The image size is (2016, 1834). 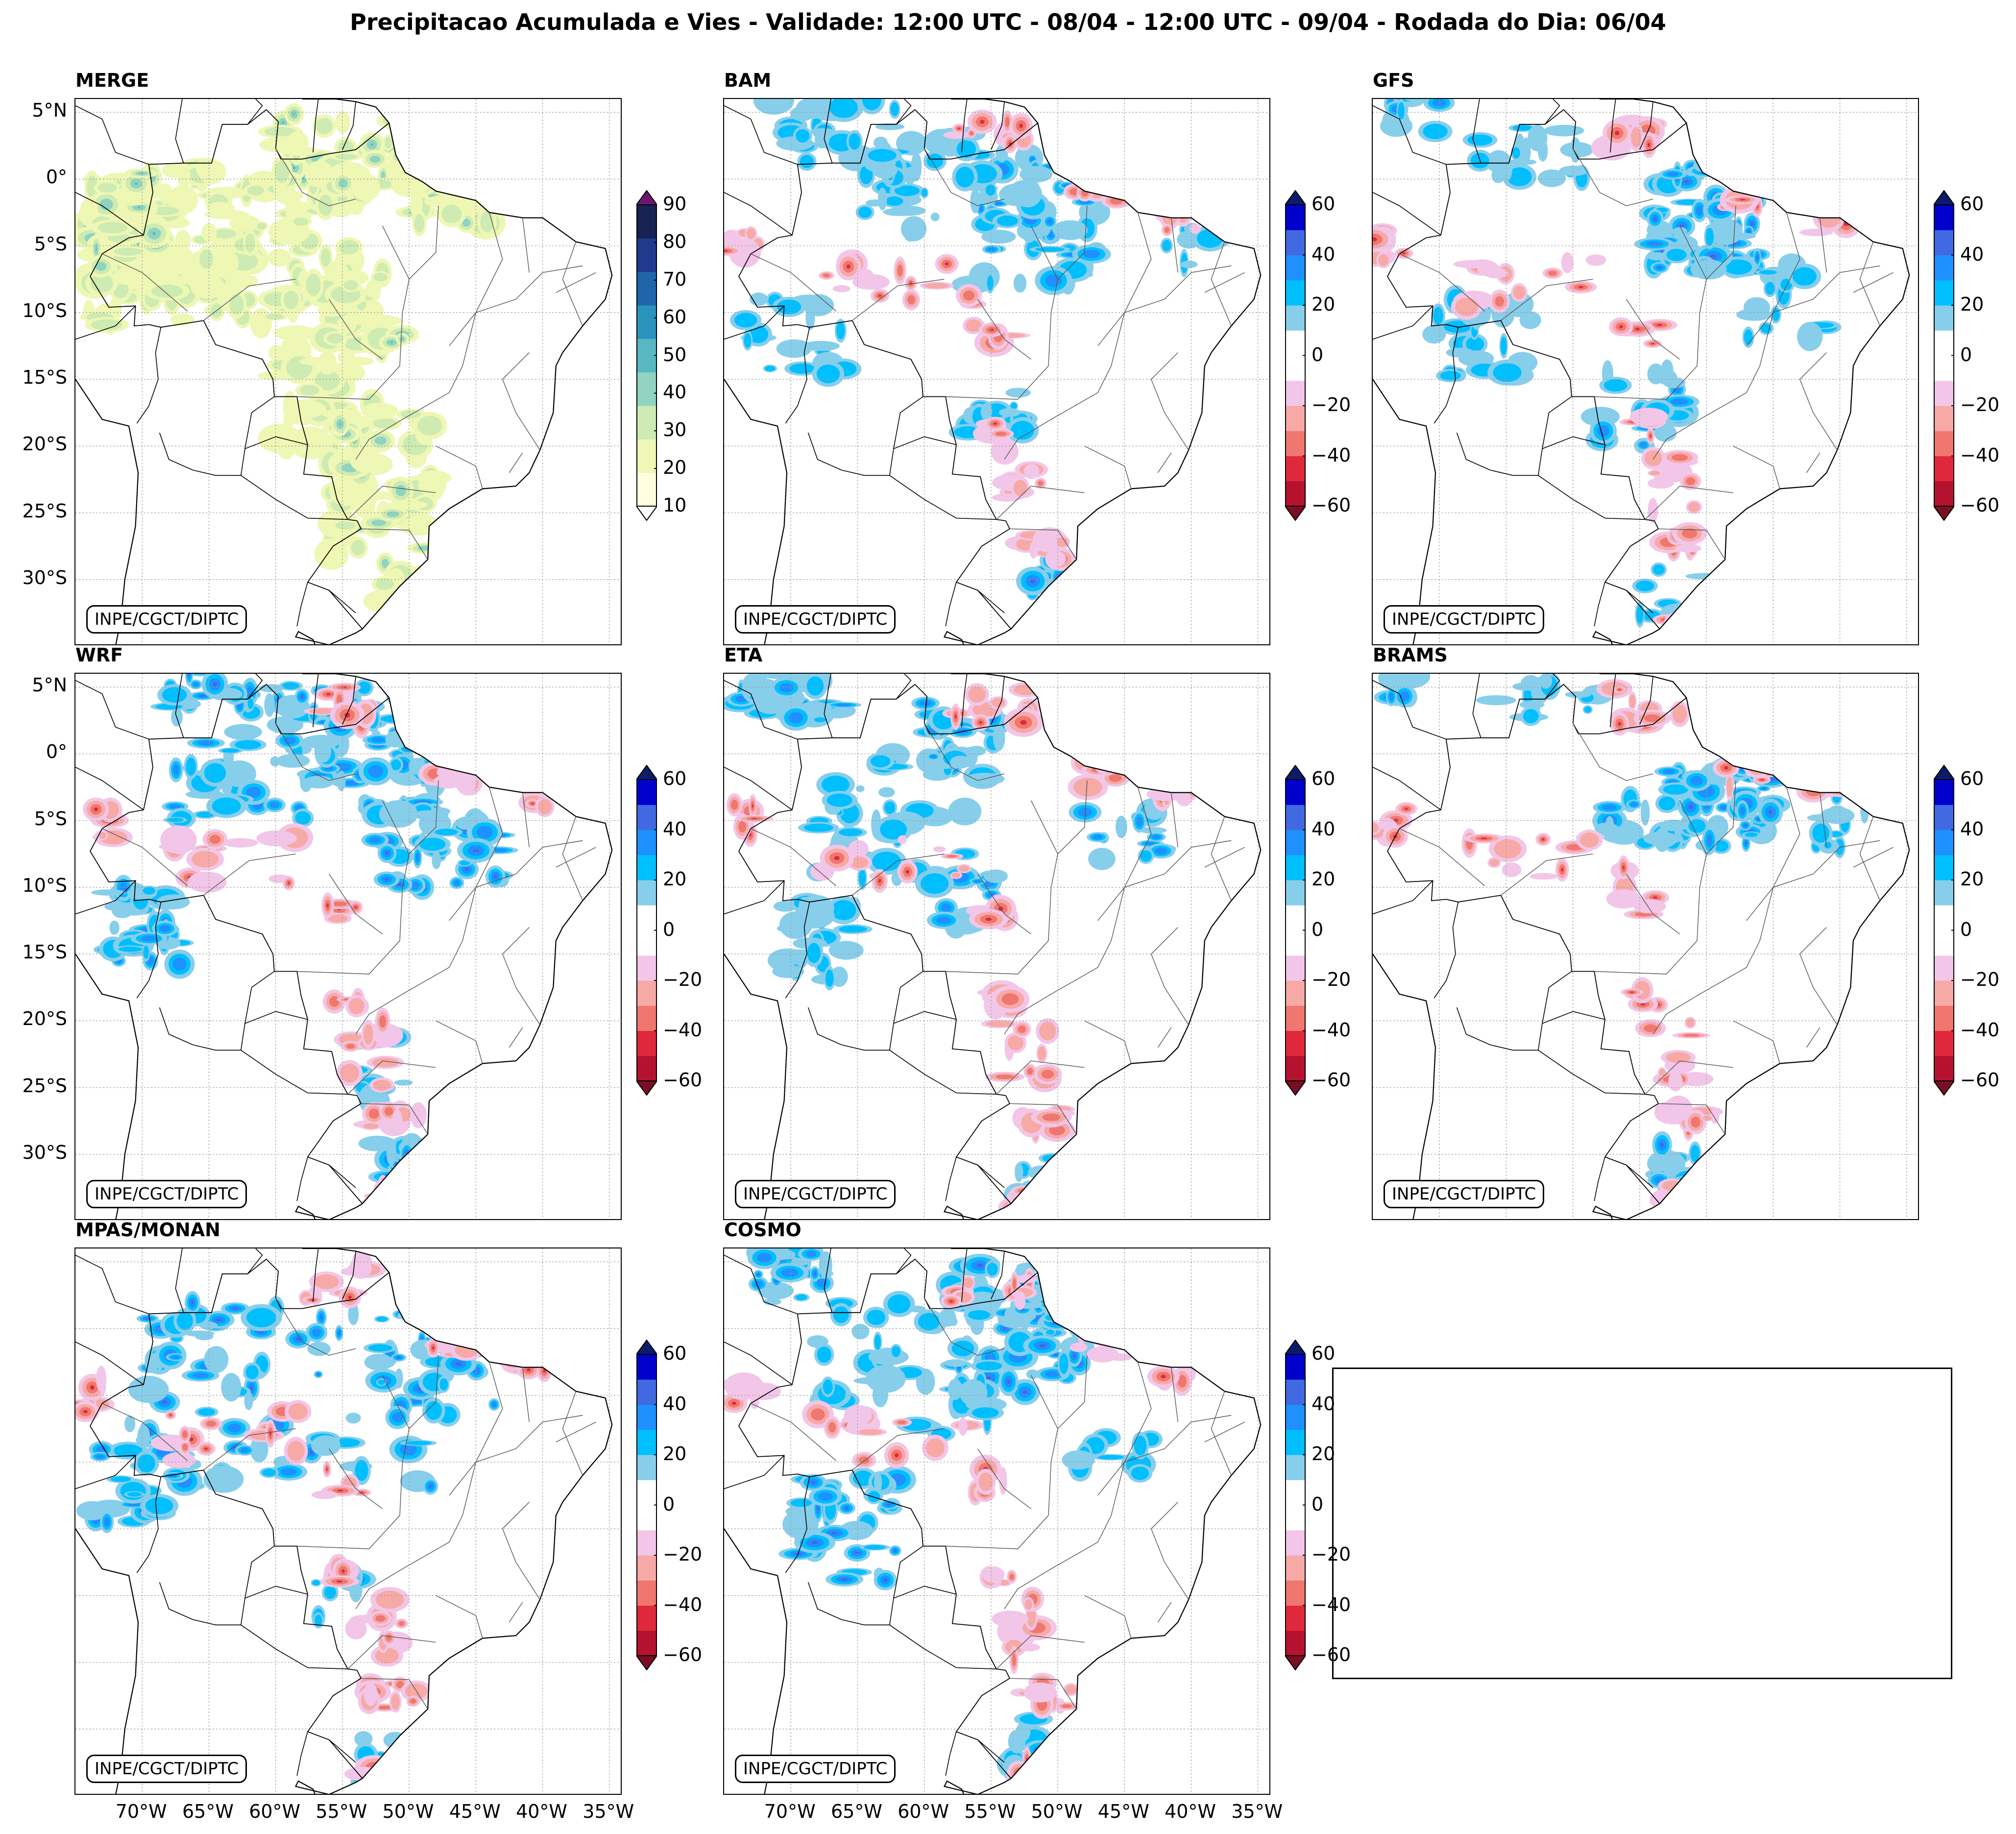 What do you see at coordinates (1642, 1524) in the screenshot?
I see `empty-legend-box` at bounding box center [1642, 1524].